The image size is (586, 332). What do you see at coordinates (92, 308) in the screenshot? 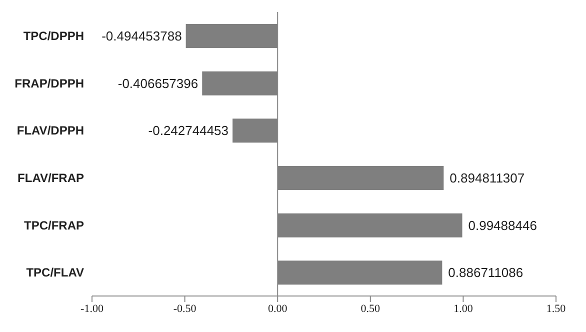
I see `x-tick-label: -1.00` at bounding box center [92, 308].